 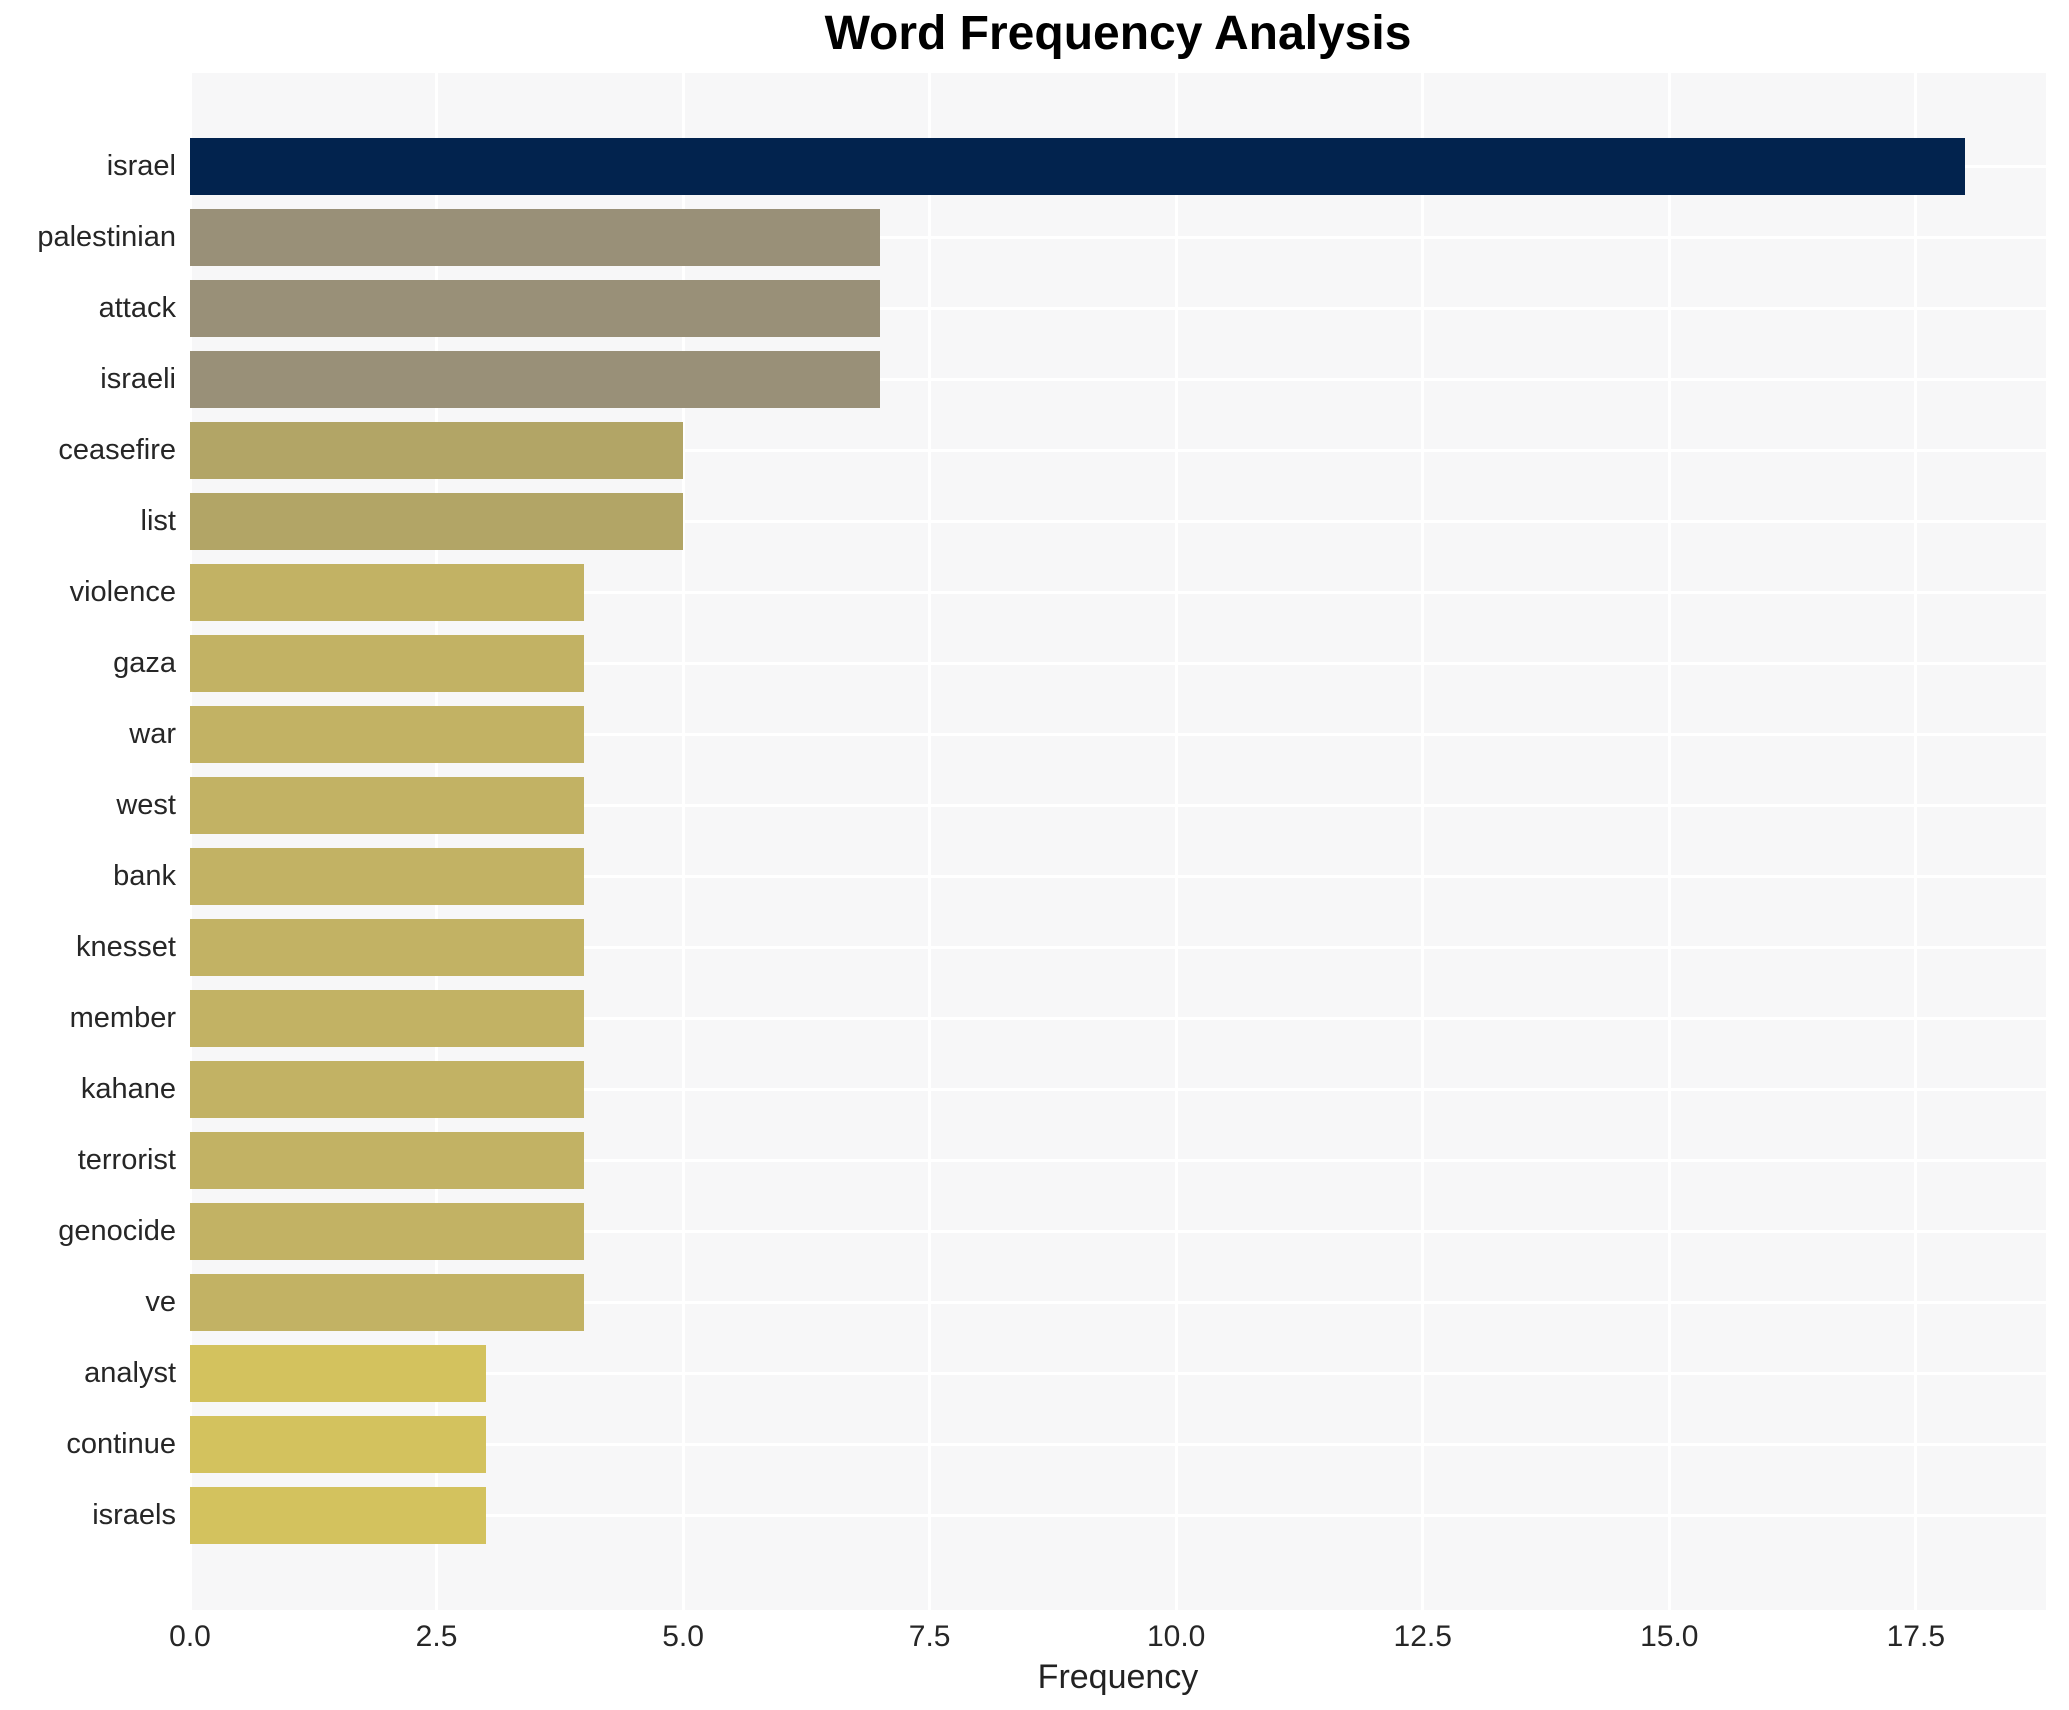 I want to click on y-tick-label: israeli, so click(x=138, y=379).